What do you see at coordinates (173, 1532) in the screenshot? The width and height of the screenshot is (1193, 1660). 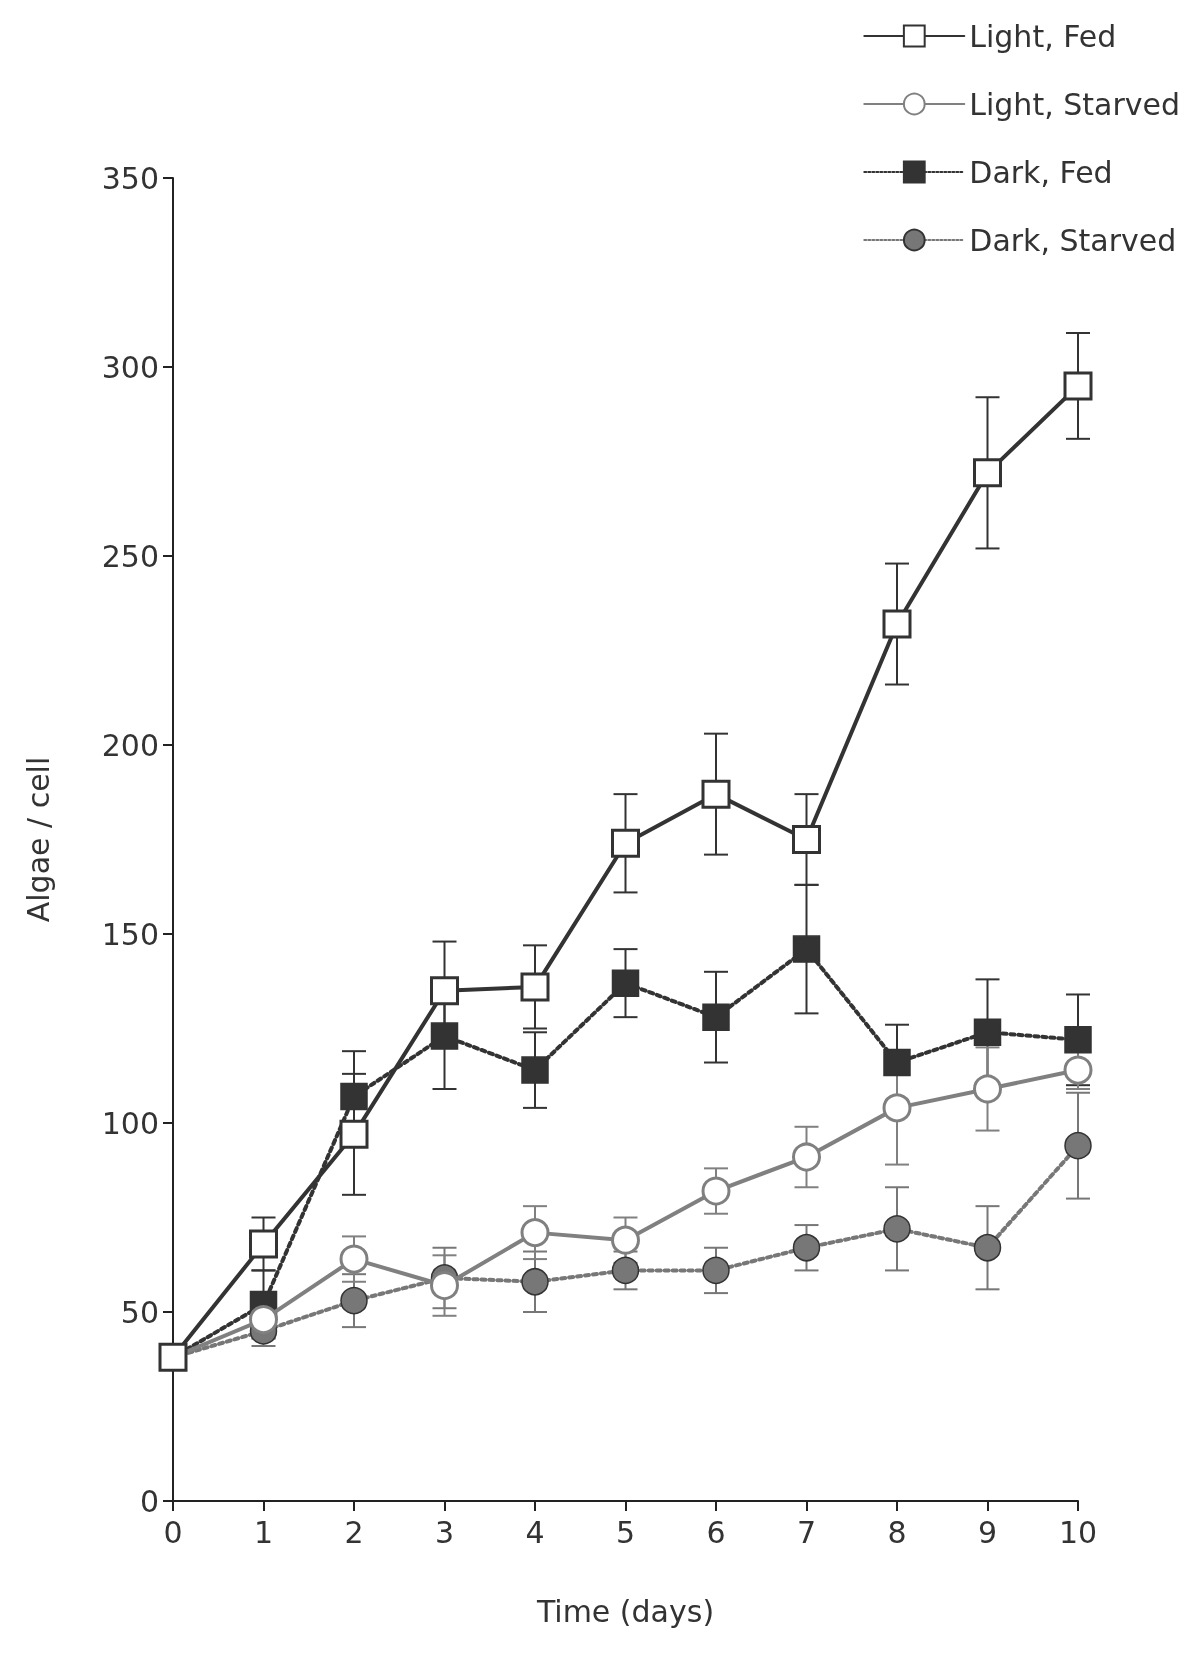 I see `x-tick-label: 0` at bounding box center [173, 1532].